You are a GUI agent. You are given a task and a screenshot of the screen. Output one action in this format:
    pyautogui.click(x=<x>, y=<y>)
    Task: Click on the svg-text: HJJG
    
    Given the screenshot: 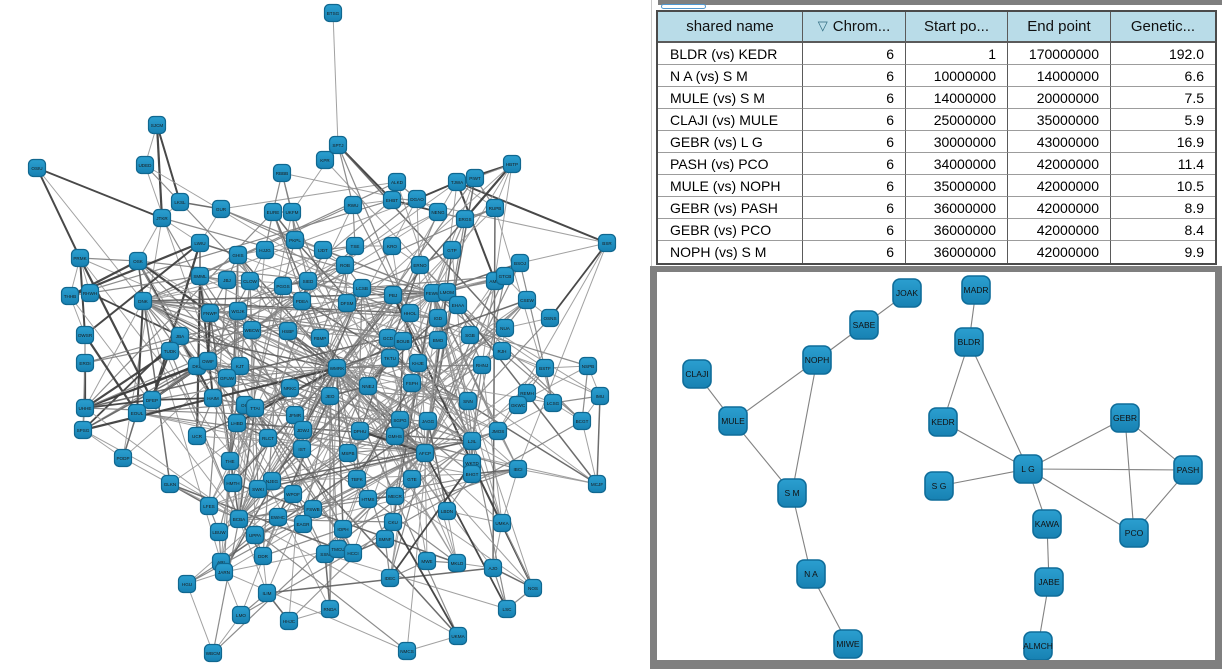 What is the action you would take?
    pyautogui.click(x=265, y=250)
    